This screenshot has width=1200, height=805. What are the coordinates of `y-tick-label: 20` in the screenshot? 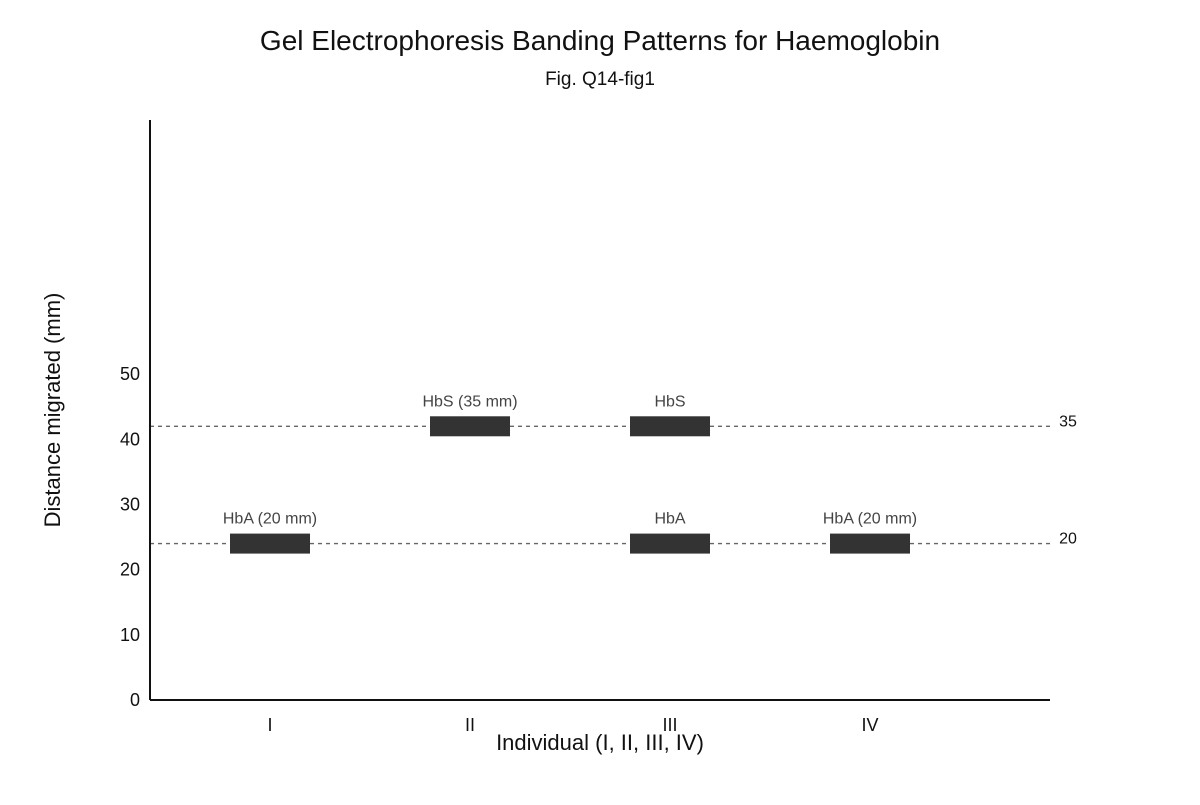 It's located at (130, 570).